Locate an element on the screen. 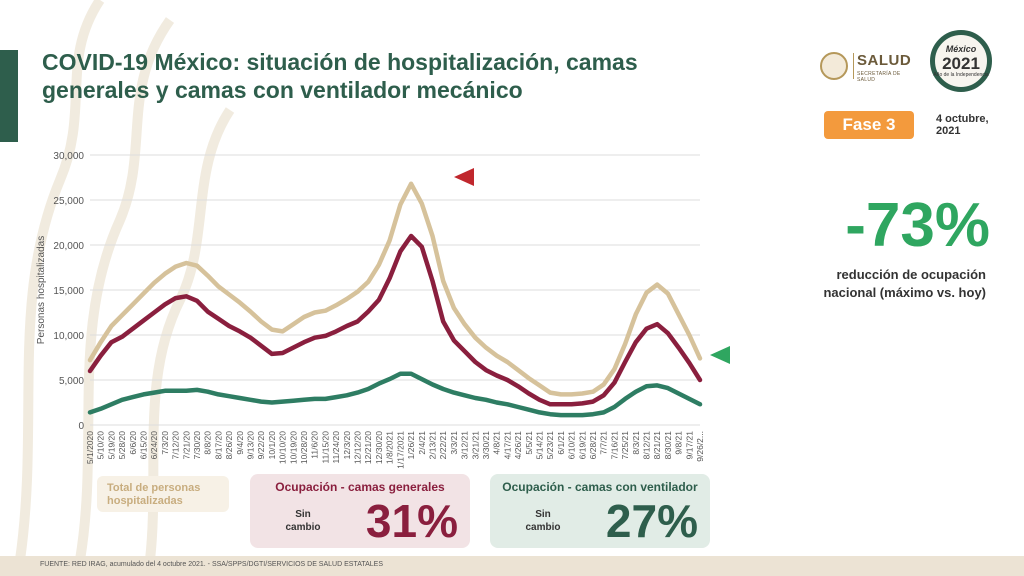 This screenshot has height=576, width=1024. legend-total-line-1: Total de personas is located at coordinates (154, 488).